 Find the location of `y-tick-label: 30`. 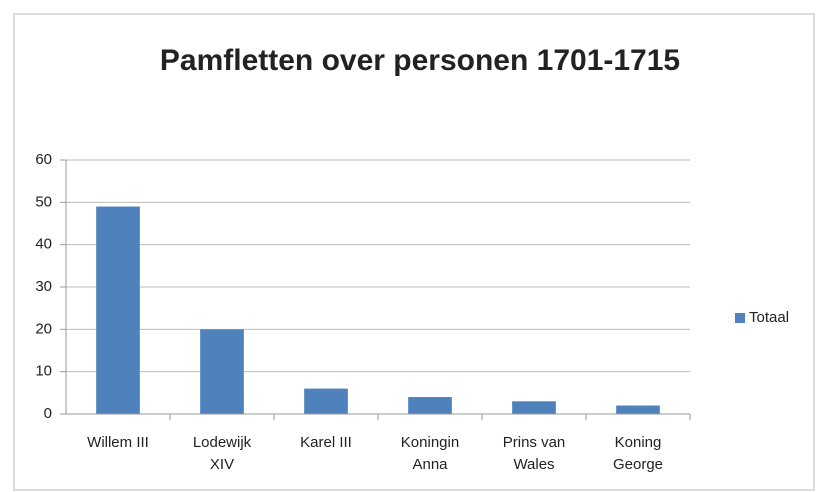

y-tick-label: 30 is located at coordinates (43, 286).